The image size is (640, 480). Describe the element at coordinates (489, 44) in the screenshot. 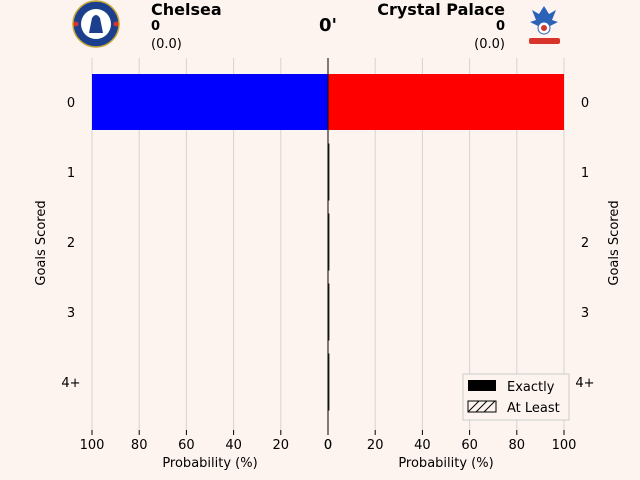

I see `away-xg: (0.0)` at that location.